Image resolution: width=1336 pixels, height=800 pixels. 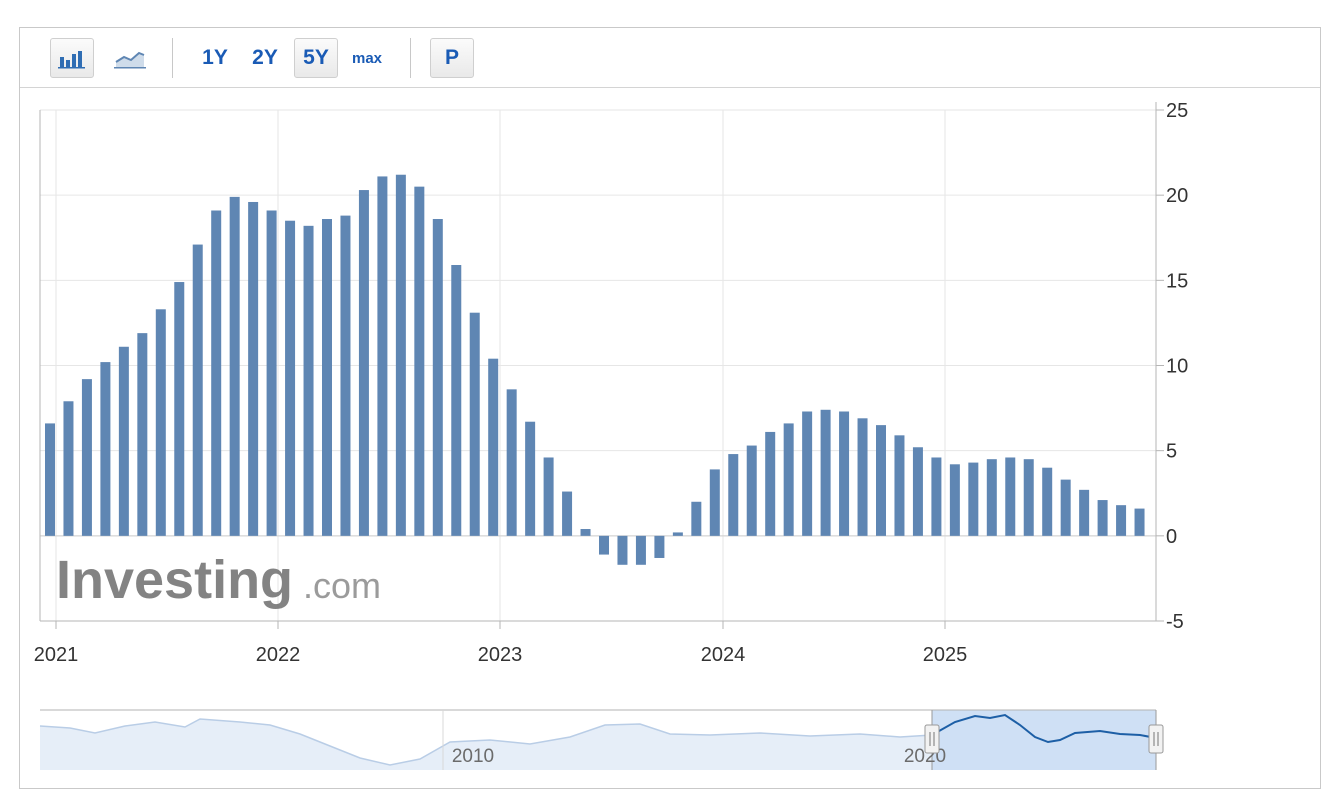 What do you see at coordinates (1177, 196) in the screenshot?
I see `y-tick-label: 20` at bounding box center [1177, 196].